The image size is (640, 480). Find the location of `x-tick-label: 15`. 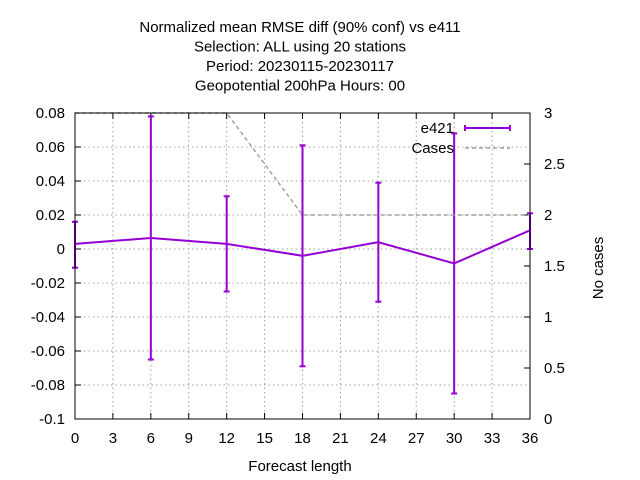

x-tick-label: 15 is located at coordinates (264, 438).